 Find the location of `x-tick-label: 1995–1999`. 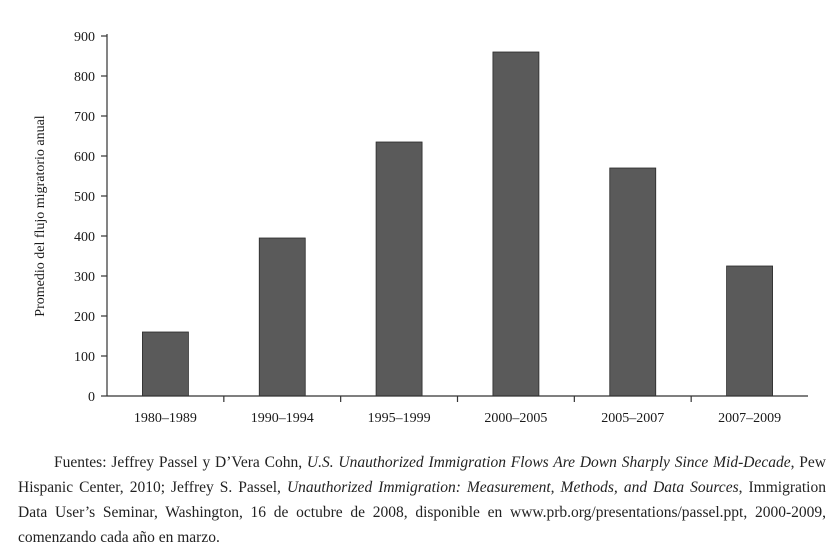

x-tick-label: 1995–1999 is located at coordinates (399, 418).